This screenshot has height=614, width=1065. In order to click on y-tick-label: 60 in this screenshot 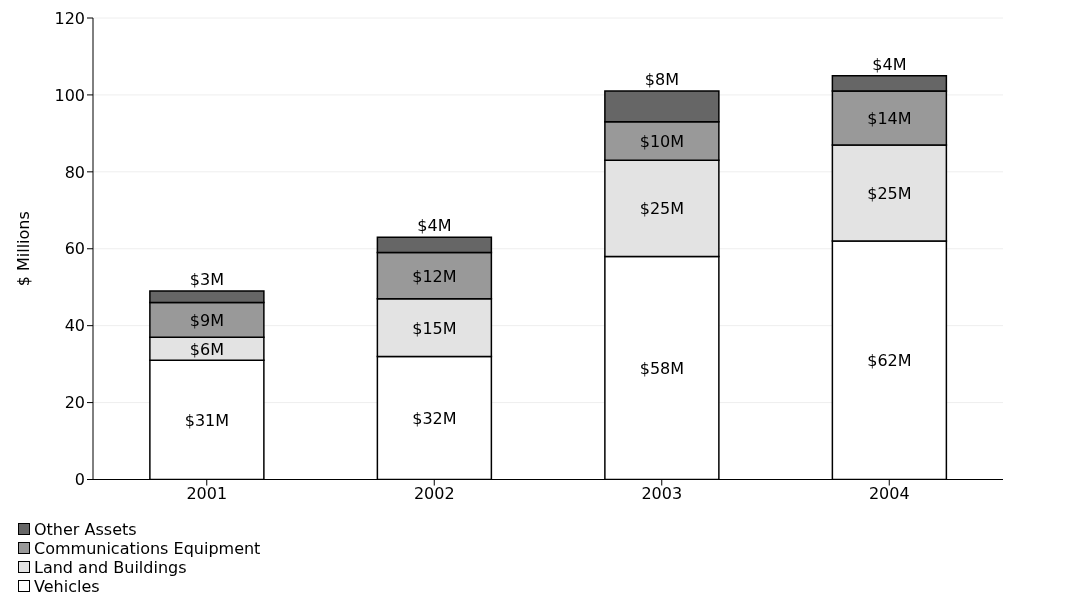, I will do `click(74, 249)`.